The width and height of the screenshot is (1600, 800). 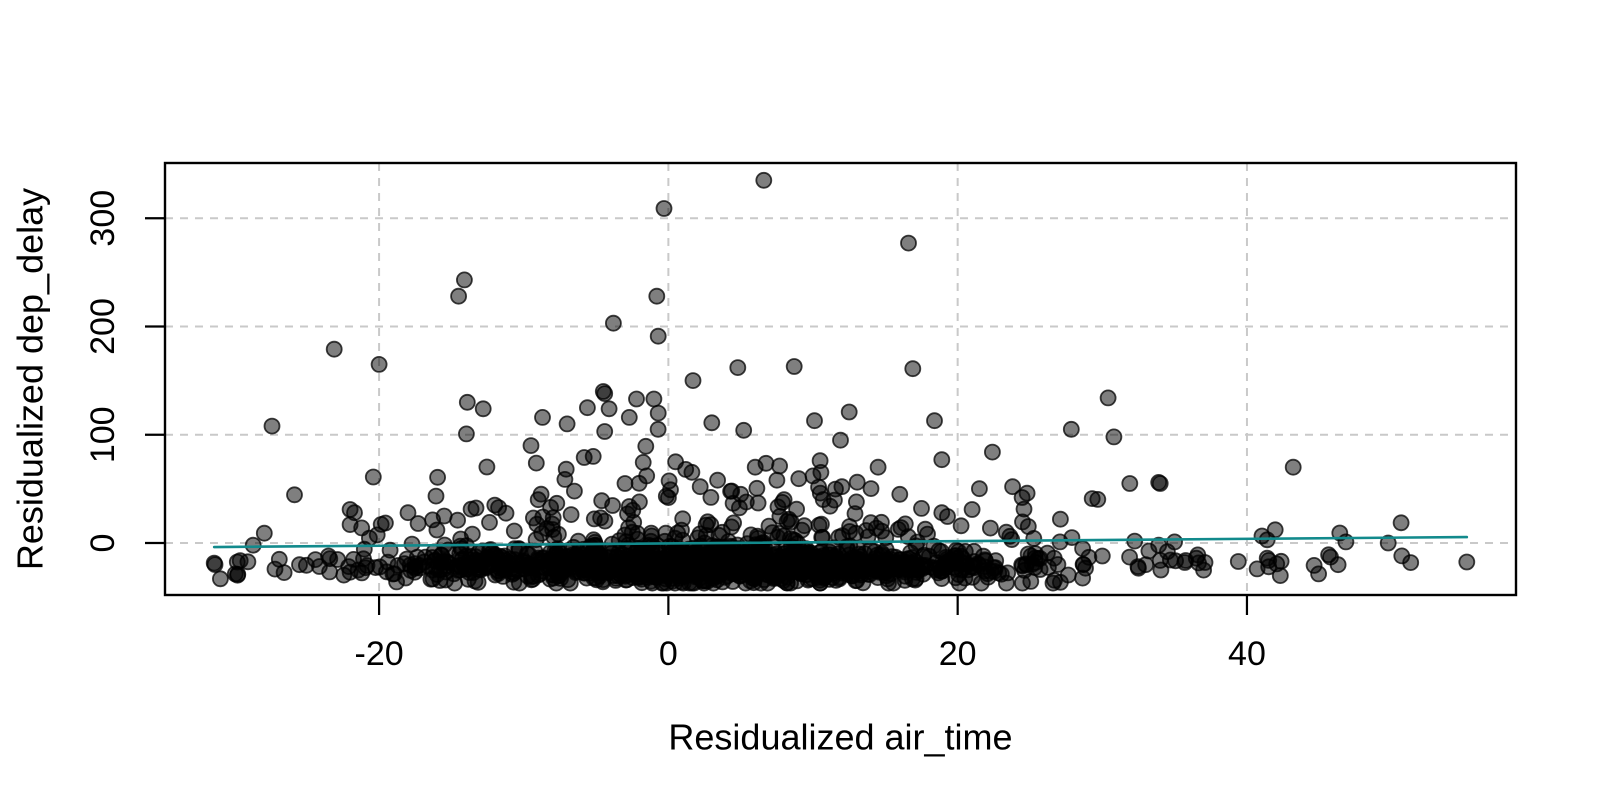 I want to click on x-tick-label: 20, so click(x=958, y=654).